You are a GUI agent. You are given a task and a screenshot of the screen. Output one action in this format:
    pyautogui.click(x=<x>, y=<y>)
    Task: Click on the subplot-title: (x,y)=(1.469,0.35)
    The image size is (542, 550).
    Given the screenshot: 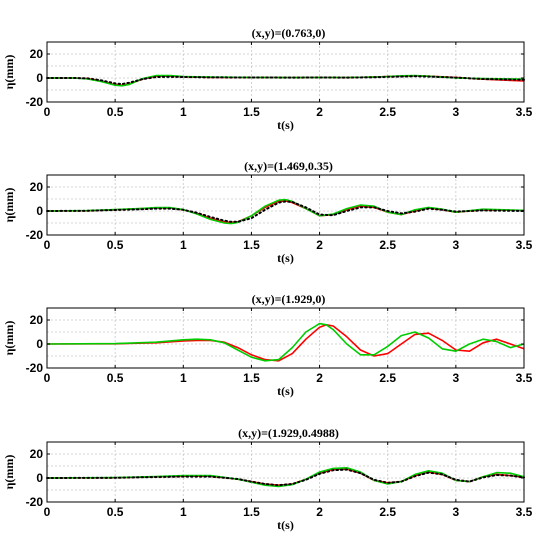 What is the action you would take?
    pyautogui.click(x=288, y=166)
    